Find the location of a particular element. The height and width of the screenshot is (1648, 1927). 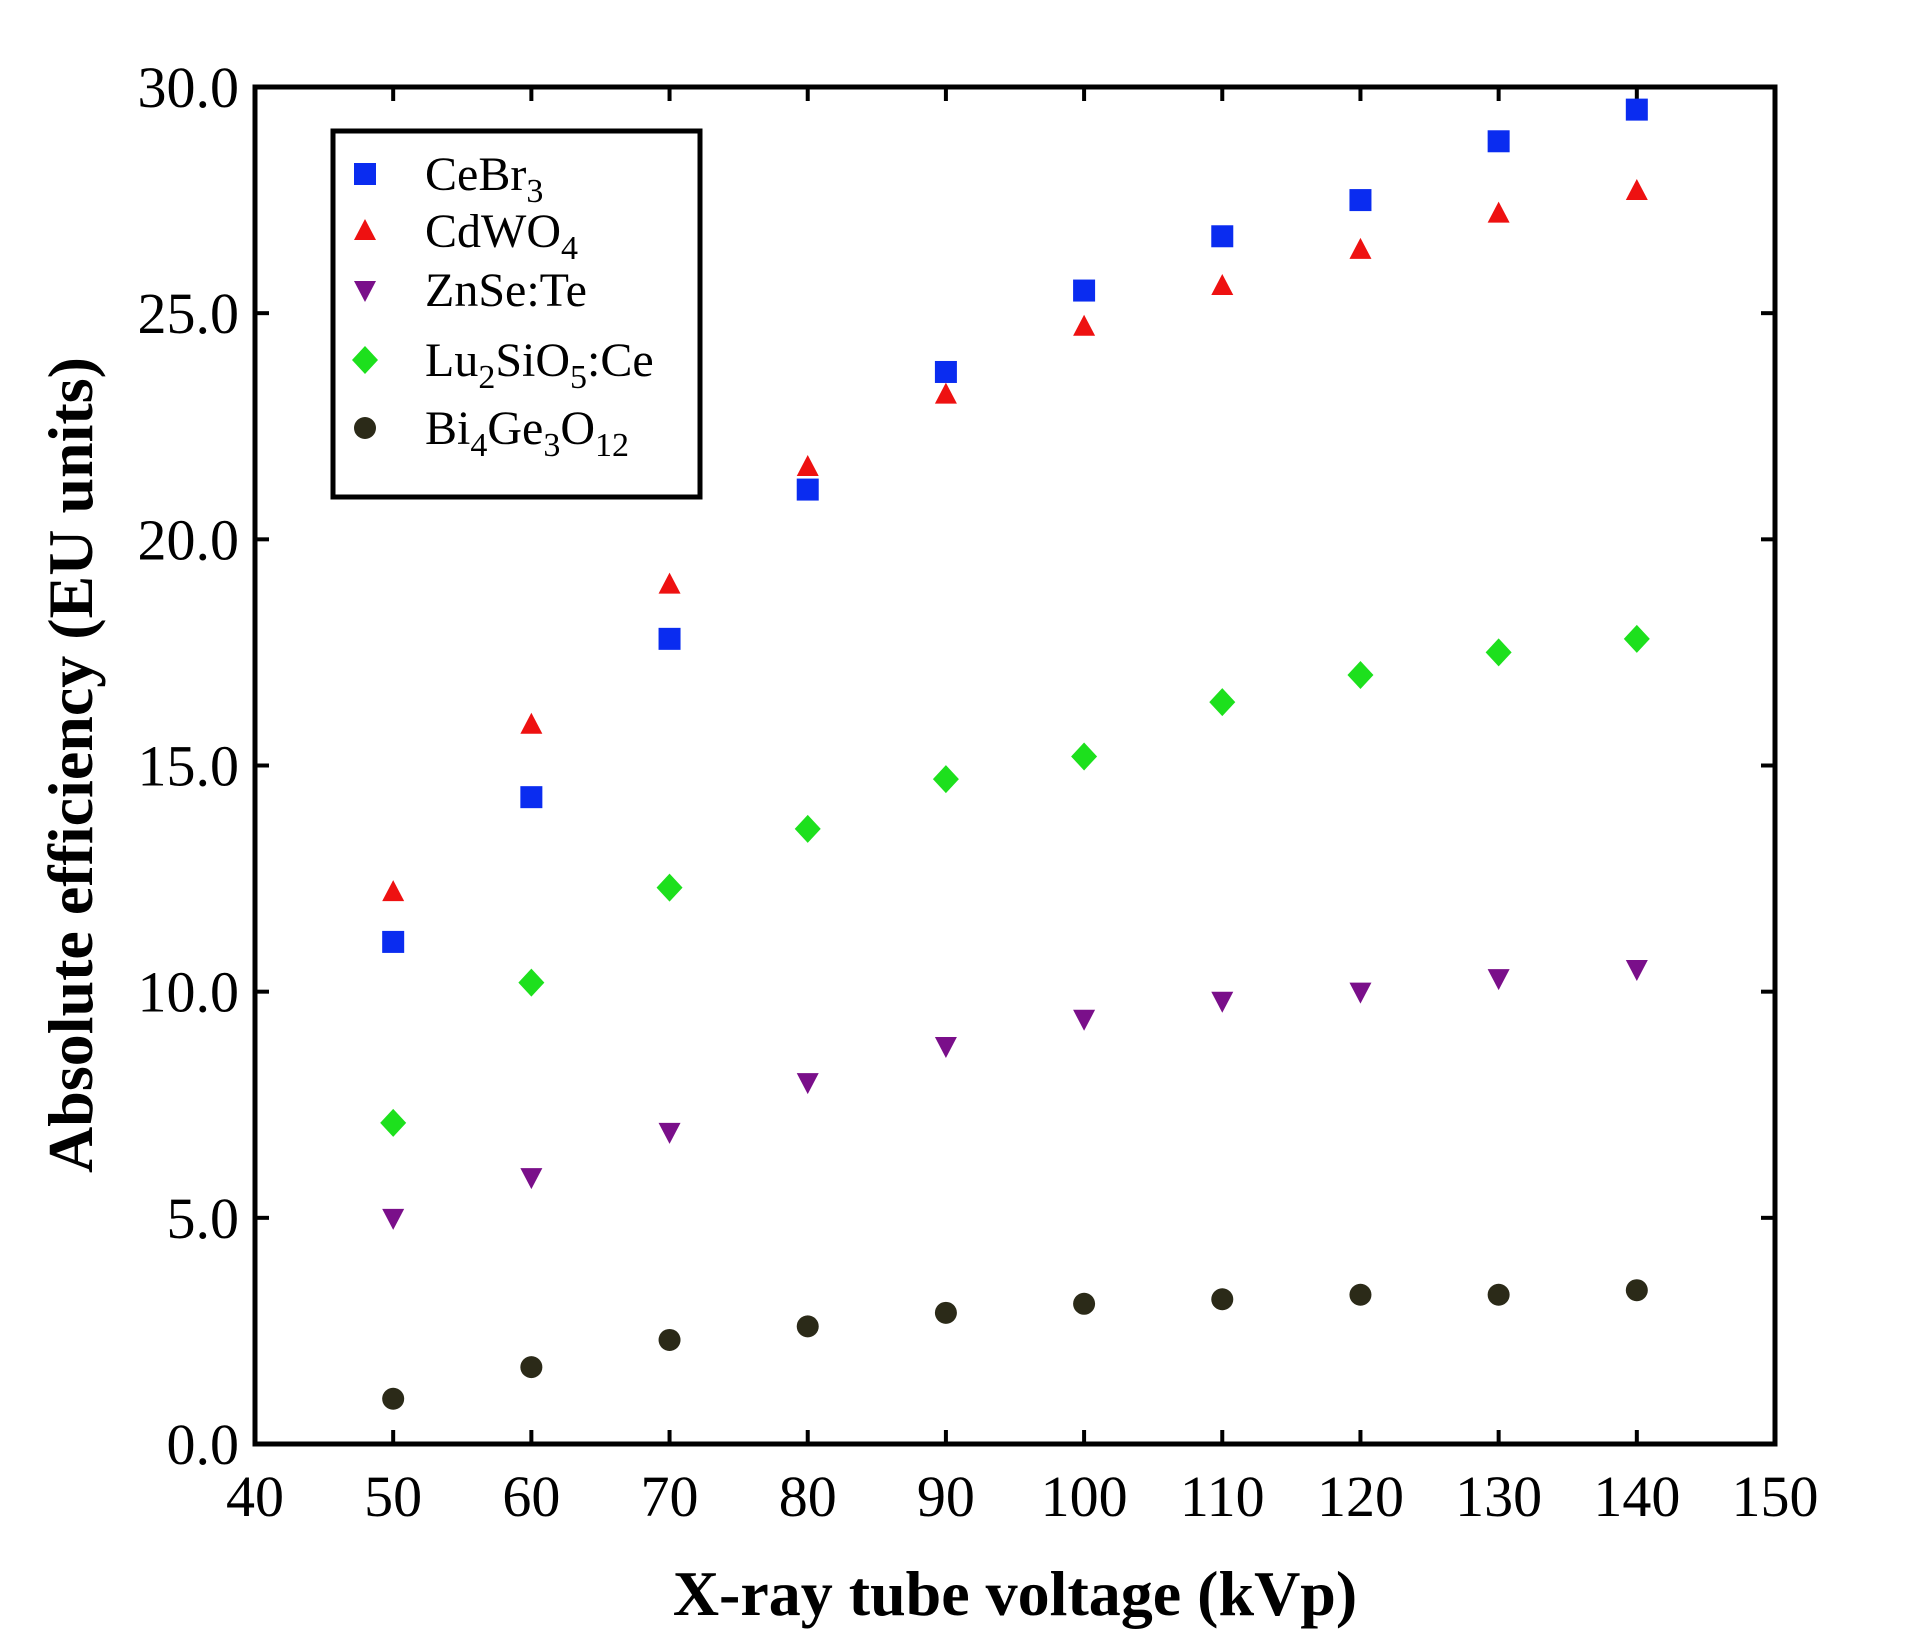

legend-marker-bi4ge3o12 is located at coordinates (365, 428).